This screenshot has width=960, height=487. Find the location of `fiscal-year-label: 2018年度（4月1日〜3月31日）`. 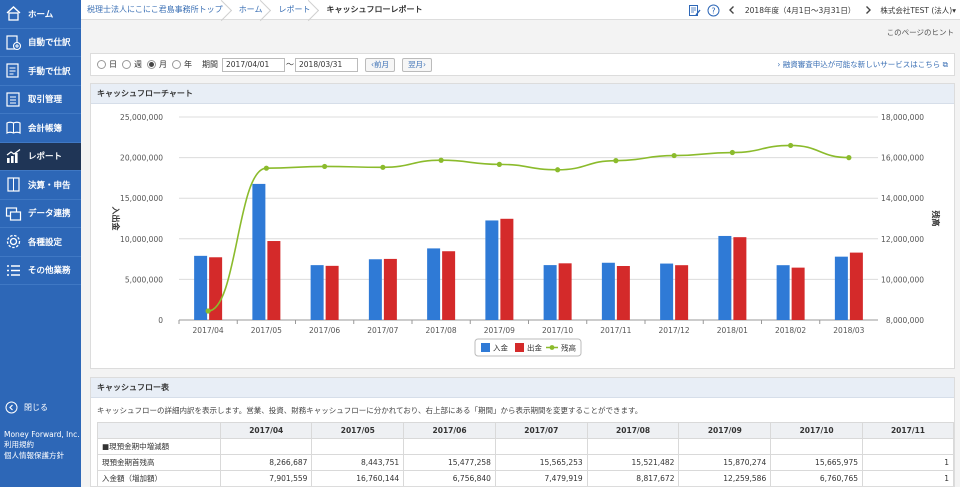

fiscal-year-label: 2018年度（4月1日〜3月31日） is located at coordinates (800, 10).